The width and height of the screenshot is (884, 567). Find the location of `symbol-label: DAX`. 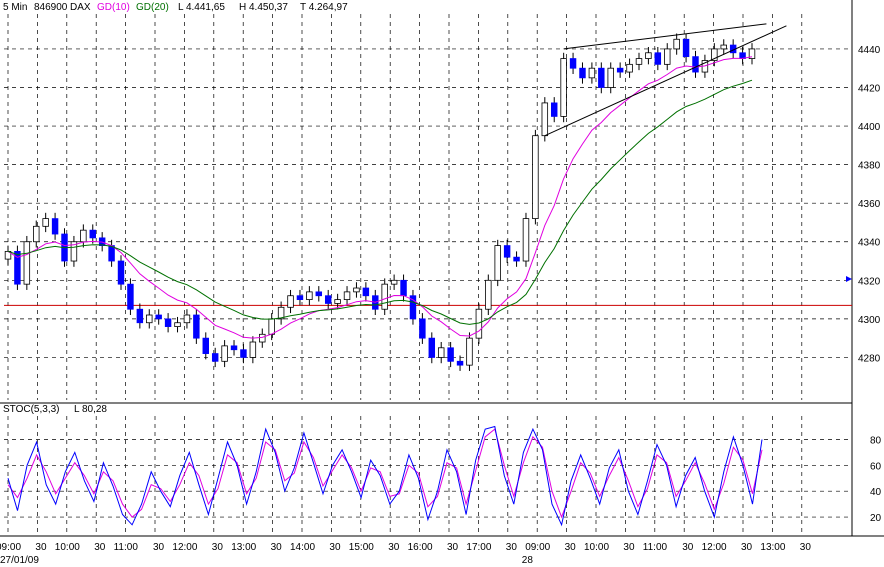

symbol-label: DAX is located at coordinates (80, 7).